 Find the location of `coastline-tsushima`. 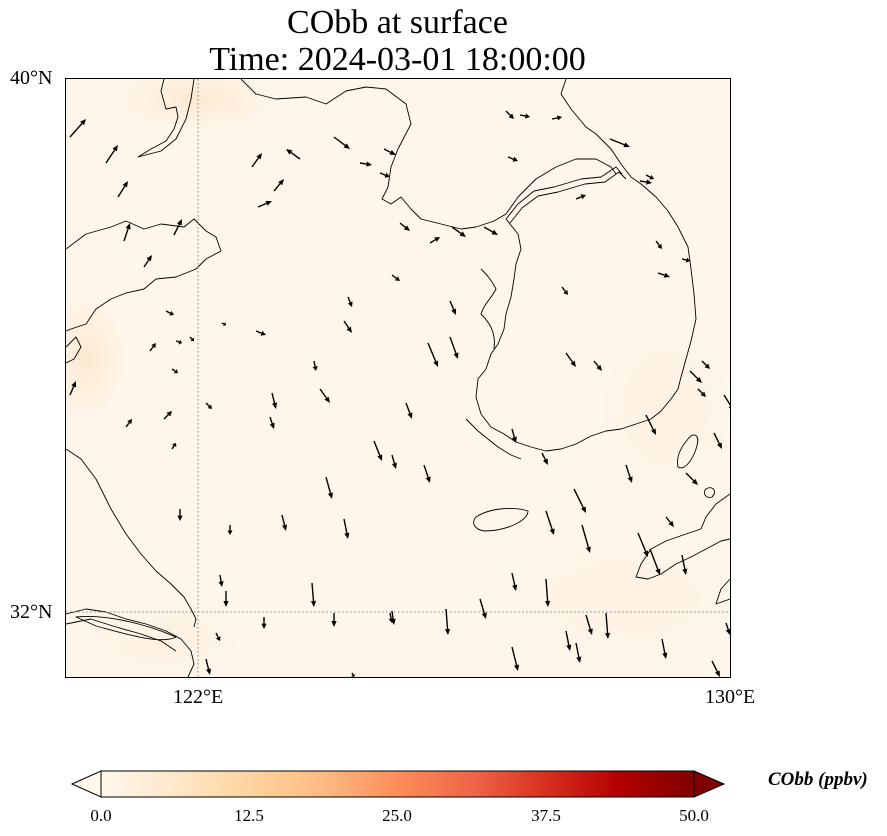

coastline-tsushima is located at coordinates (688, 451).